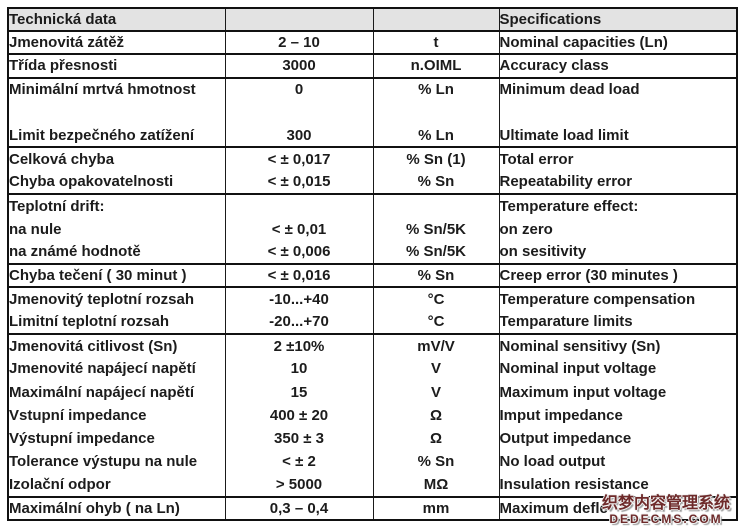 This screenshot has width=742, height=530. What do you see at coordinates (435, 159) in the screenshot?
I see `unit-cell: % Sn (1)` at bounding box center [435, 159].